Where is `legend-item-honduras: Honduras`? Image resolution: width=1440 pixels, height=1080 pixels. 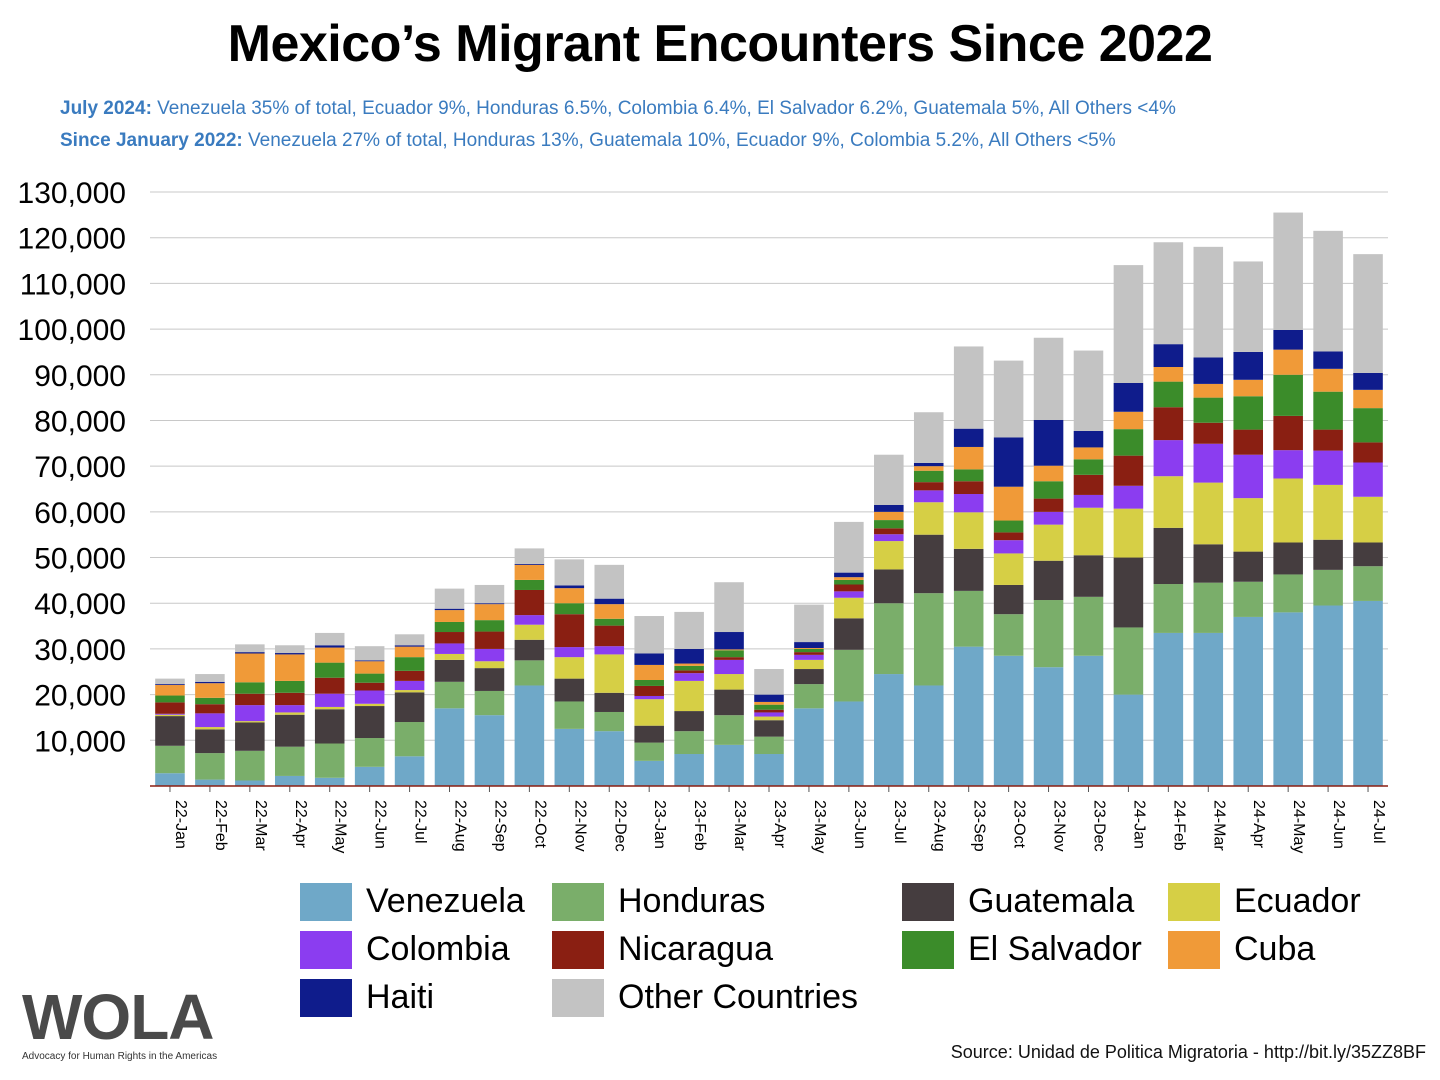
legend-item-honduras: Honduras is located at coordinates (658, 901).